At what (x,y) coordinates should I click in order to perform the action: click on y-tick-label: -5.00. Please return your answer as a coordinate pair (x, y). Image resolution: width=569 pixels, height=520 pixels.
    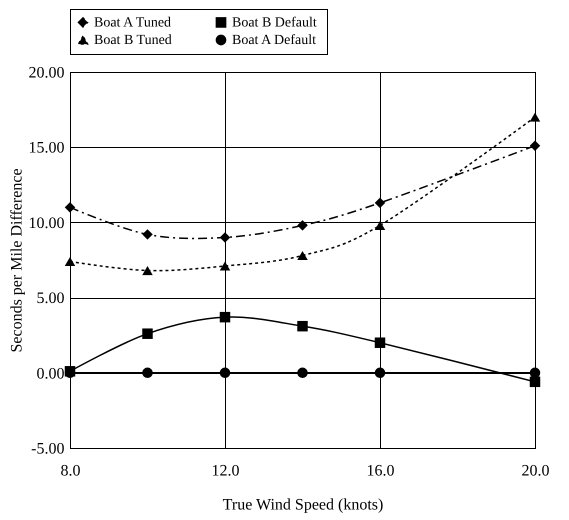
    Looking at the image, I should click on (47, 449).